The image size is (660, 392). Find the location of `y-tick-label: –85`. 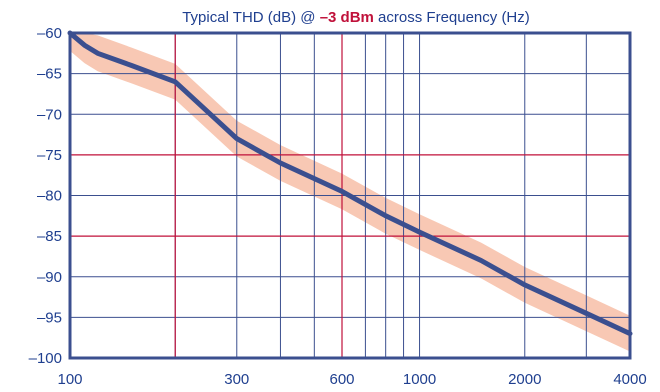

y-tick-label: –85 is located at coordinates (49, 236).